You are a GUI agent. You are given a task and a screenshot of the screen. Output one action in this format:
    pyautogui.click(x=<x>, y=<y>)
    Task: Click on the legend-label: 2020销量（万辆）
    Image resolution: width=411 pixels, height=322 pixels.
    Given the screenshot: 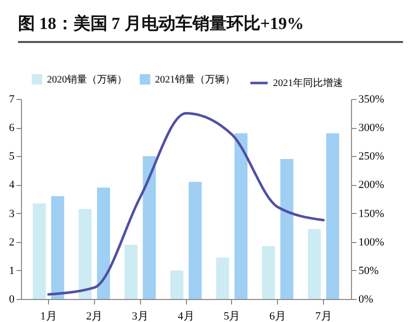 What is the action you would take?
    pyautogui.click(x=87, y=79)
    